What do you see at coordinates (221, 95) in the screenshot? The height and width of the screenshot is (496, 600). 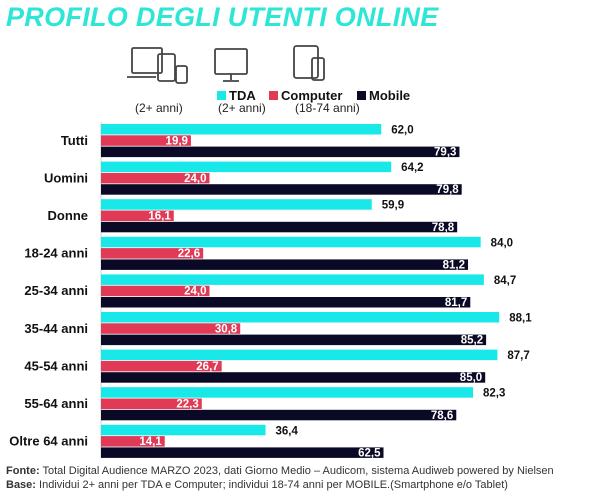 I see `legend-swatch-tda` at bounding box center [221, 95].